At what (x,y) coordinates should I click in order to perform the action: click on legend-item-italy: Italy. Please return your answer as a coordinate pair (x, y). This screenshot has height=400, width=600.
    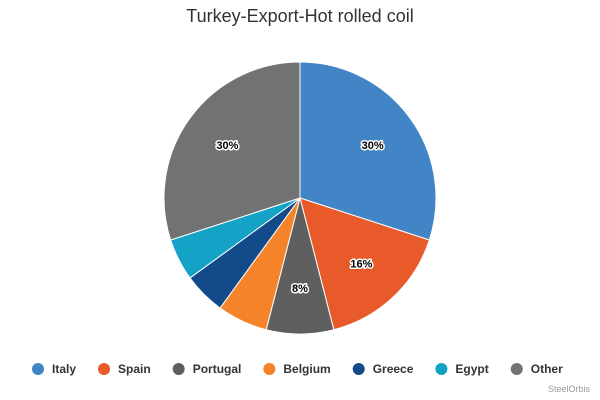
    Looking at the image, I should click on (54, 369).